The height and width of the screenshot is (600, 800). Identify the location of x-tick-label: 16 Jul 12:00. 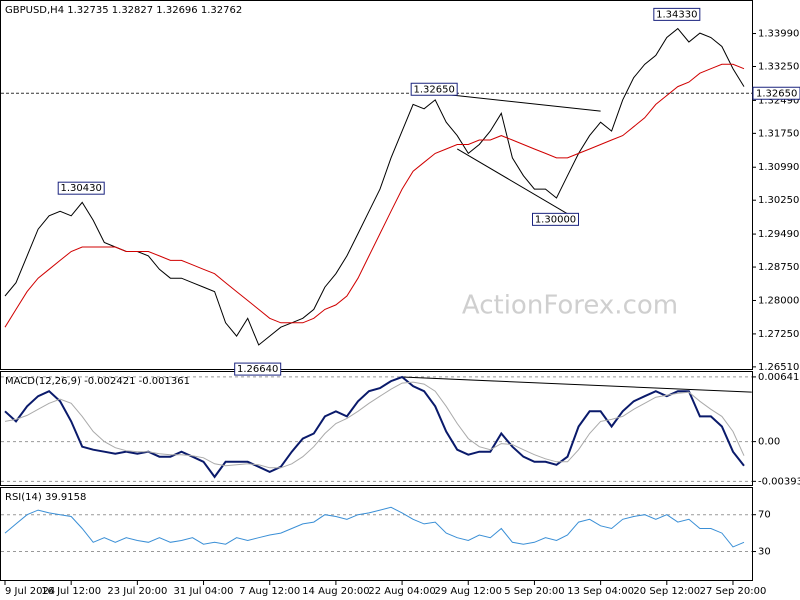
(71, 591).